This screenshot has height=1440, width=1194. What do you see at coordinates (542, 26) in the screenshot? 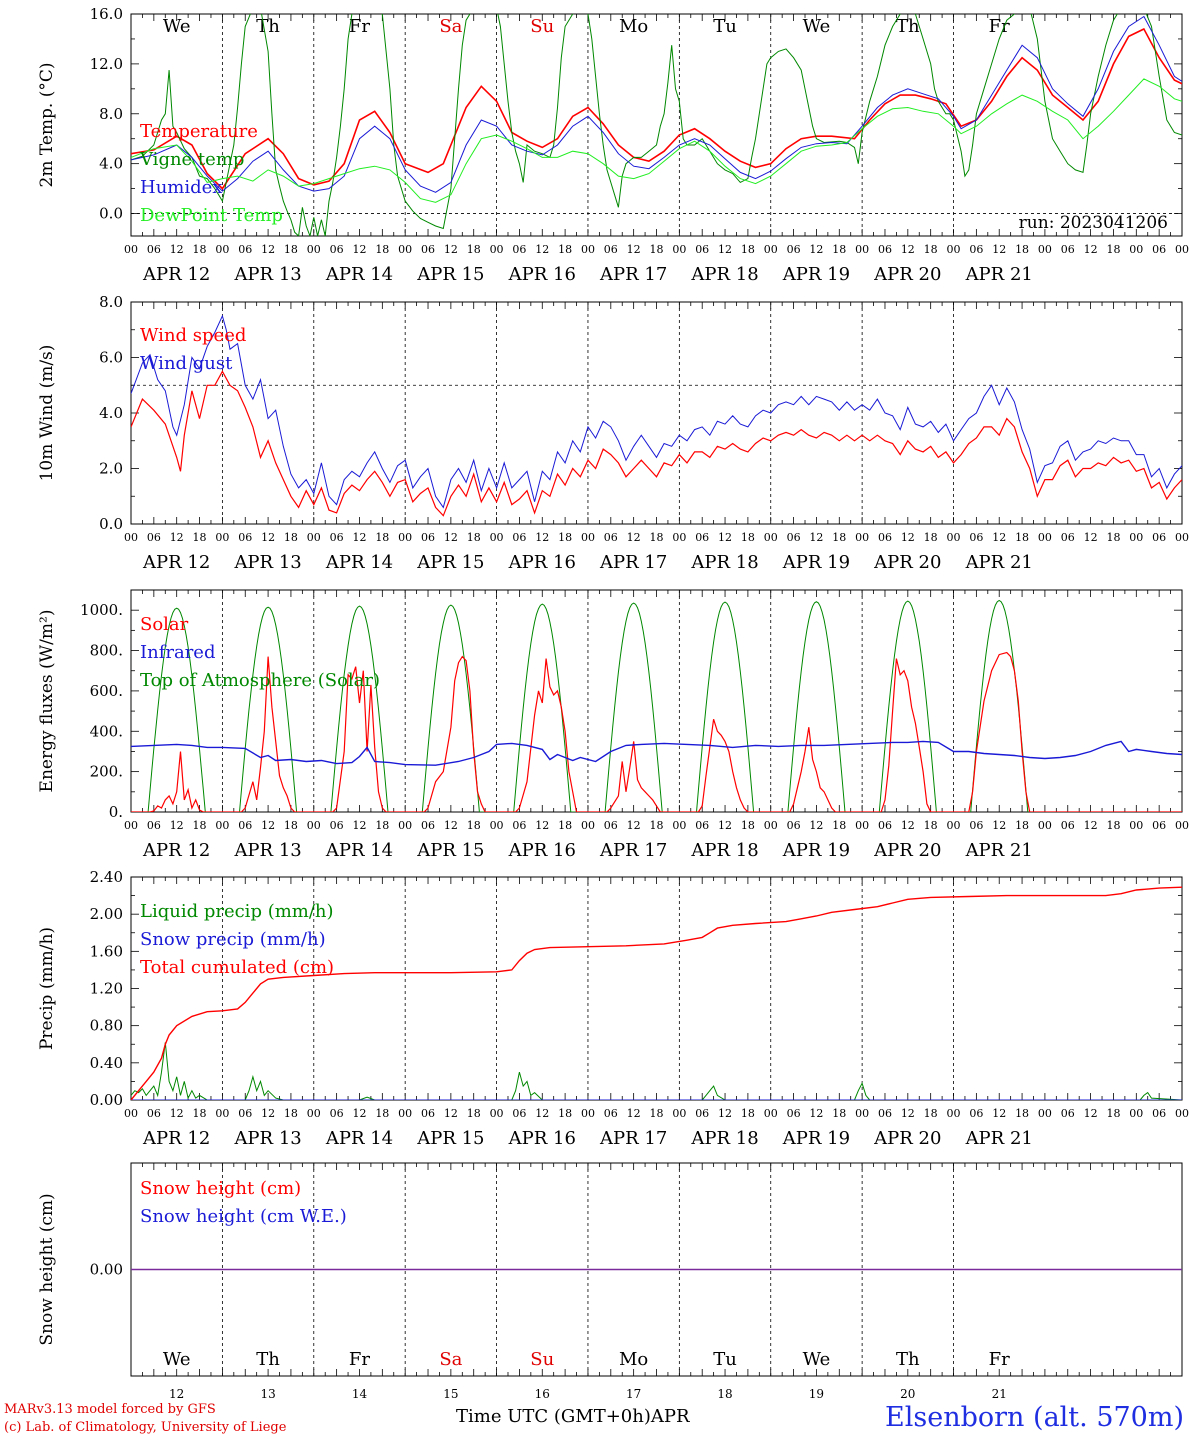
I see `weekday-label: Su` at bounding box center [542, 26].